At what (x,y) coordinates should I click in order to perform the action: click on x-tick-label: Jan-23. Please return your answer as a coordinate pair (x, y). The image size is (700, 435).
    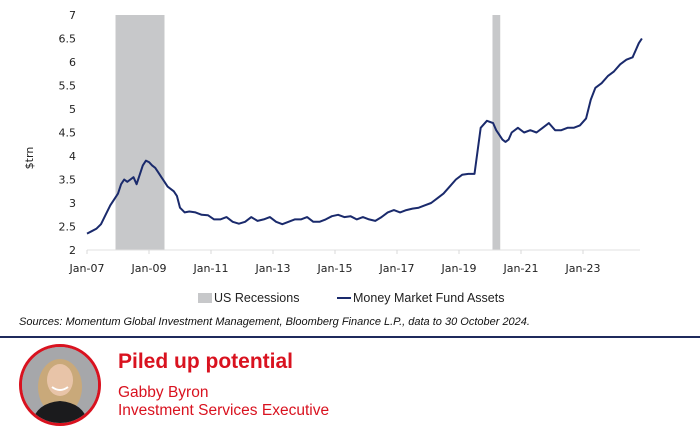
    Looking at the image, I should click on (583, 268).